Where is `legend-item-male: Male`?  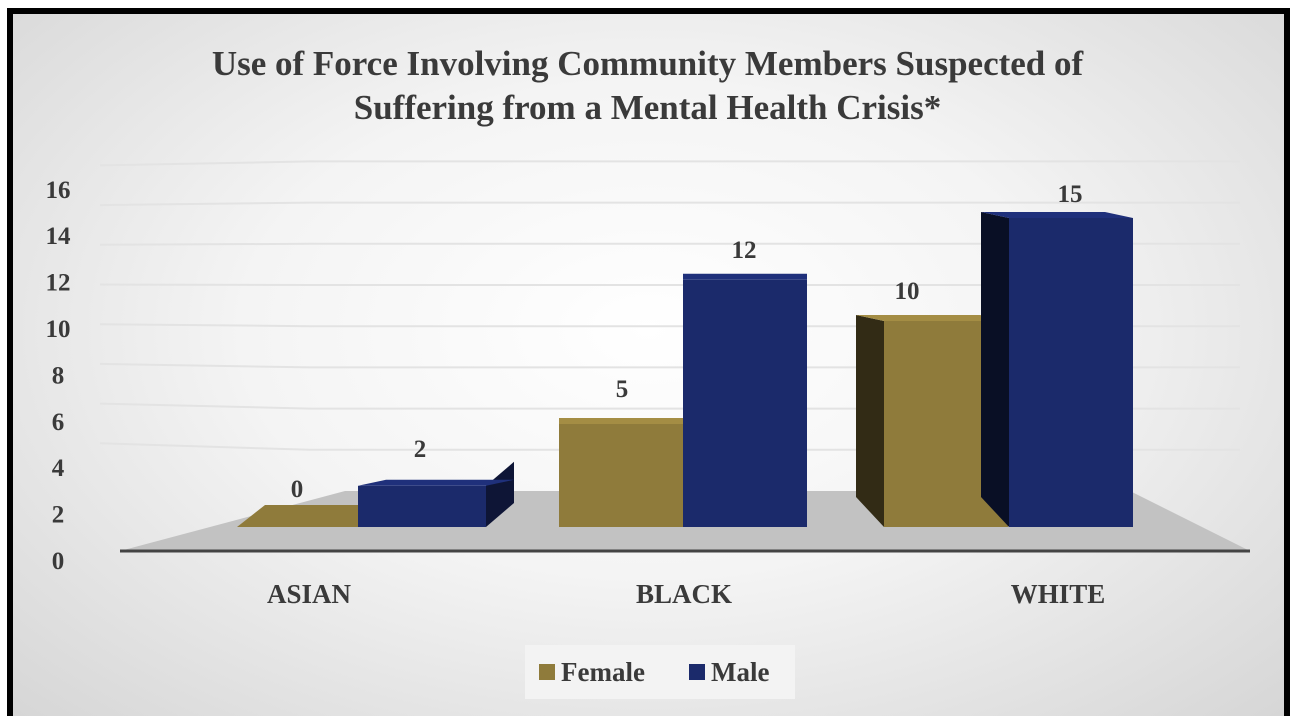
legend-item-male: Male is located at coordinates (729, 671).